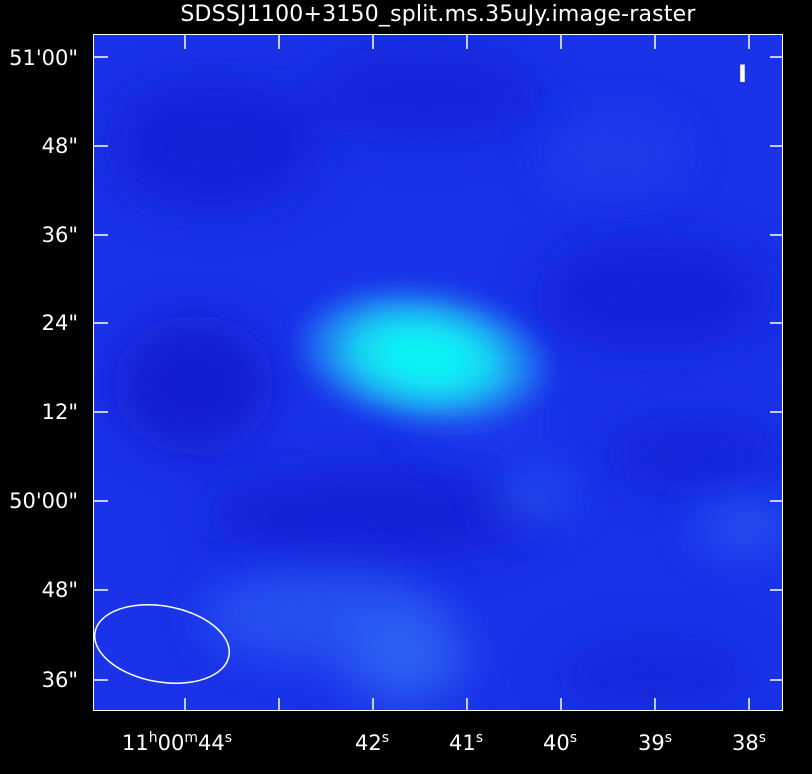  What do you see at coordinates (372, 742) in the screenshot?
I see `x-tick-label: 42s` at bounding box center [372, 742].